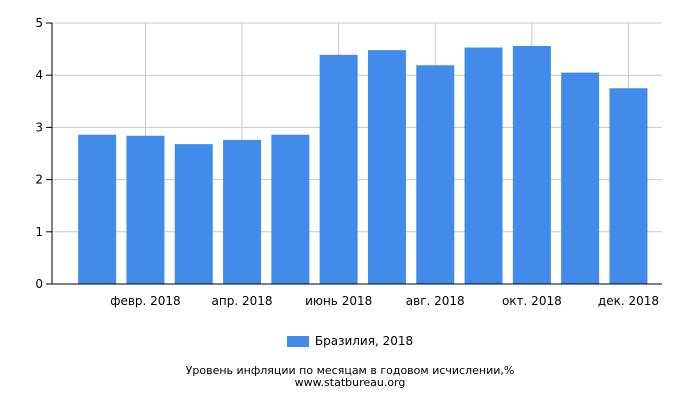 The width and height of the screenshot is (700, 400). Describe the element at coordinates (532, 301) in the screenshot. I see `x-tick-label: окт. 2018` at that location.